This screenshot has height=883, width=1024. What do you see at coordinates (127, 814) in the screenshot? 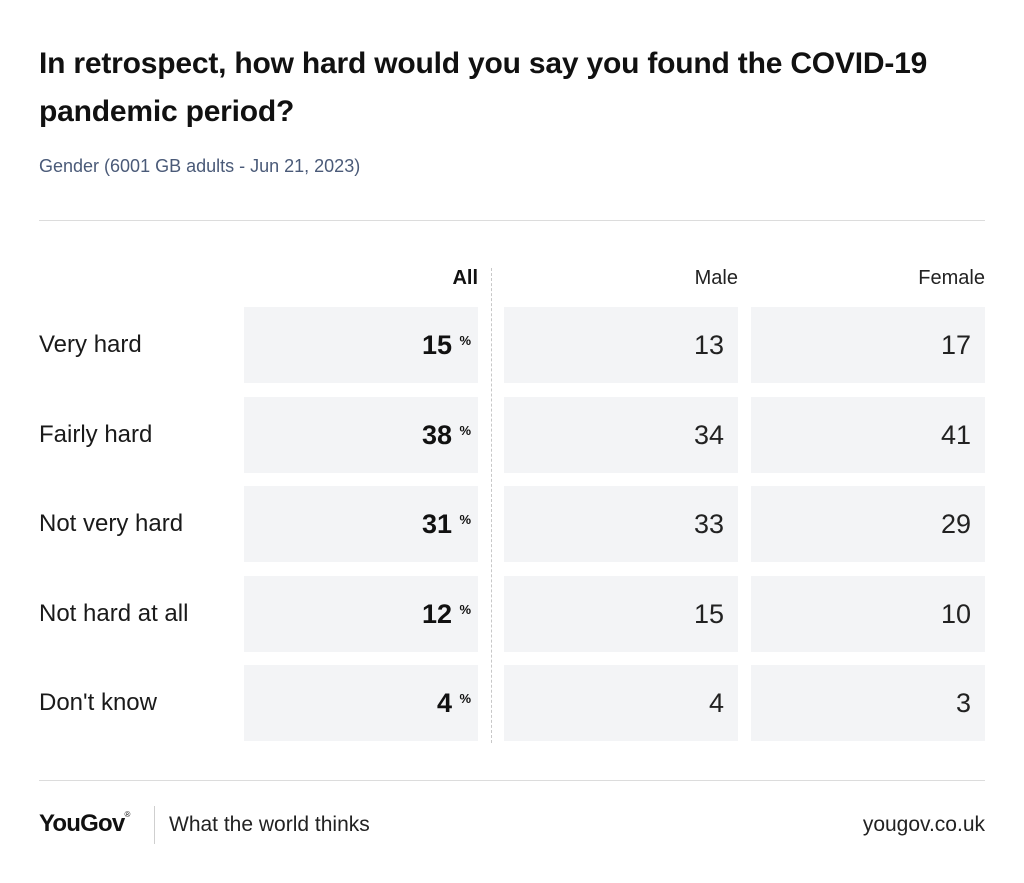
I see `registered-mark: ®` at bounding box center [127, 814].